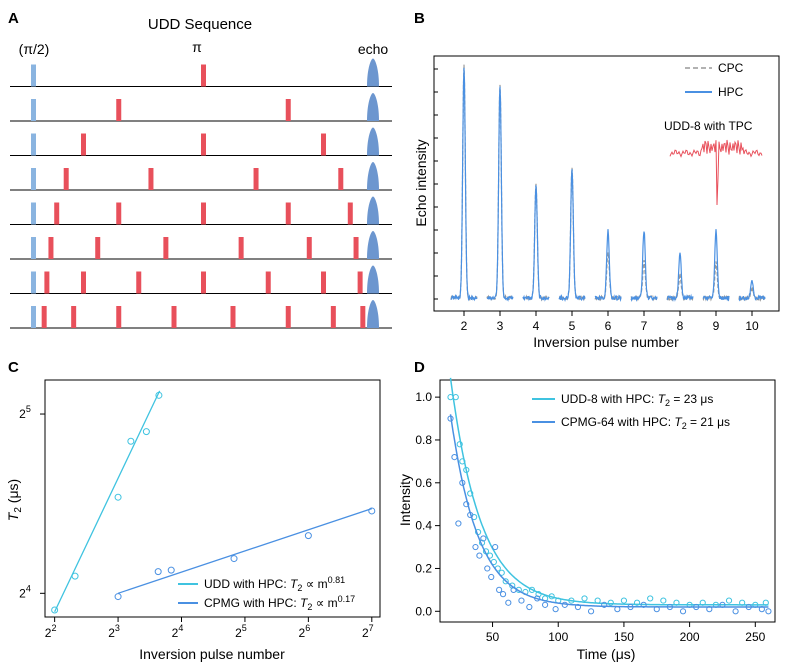  I want to click on x-tick-label: 250, so click(755, 637).